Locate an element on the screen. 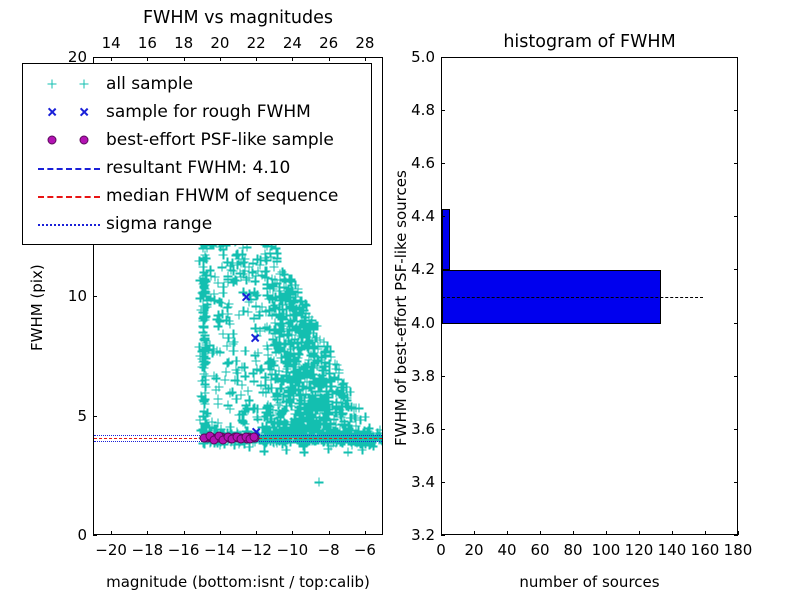 The height and width of the screenshot is (600, 800). legend-key is located at coordinates (69, 168).